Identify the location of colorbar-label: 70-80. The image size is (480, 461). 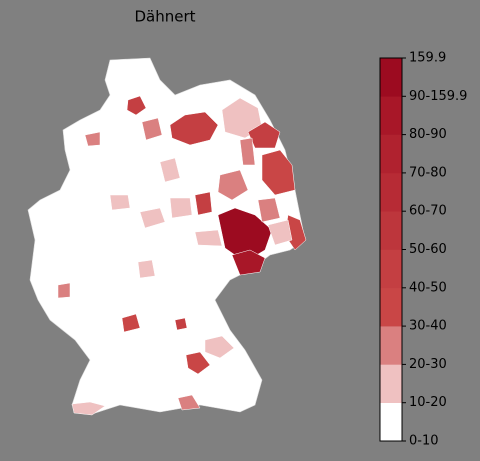
(428, 172).